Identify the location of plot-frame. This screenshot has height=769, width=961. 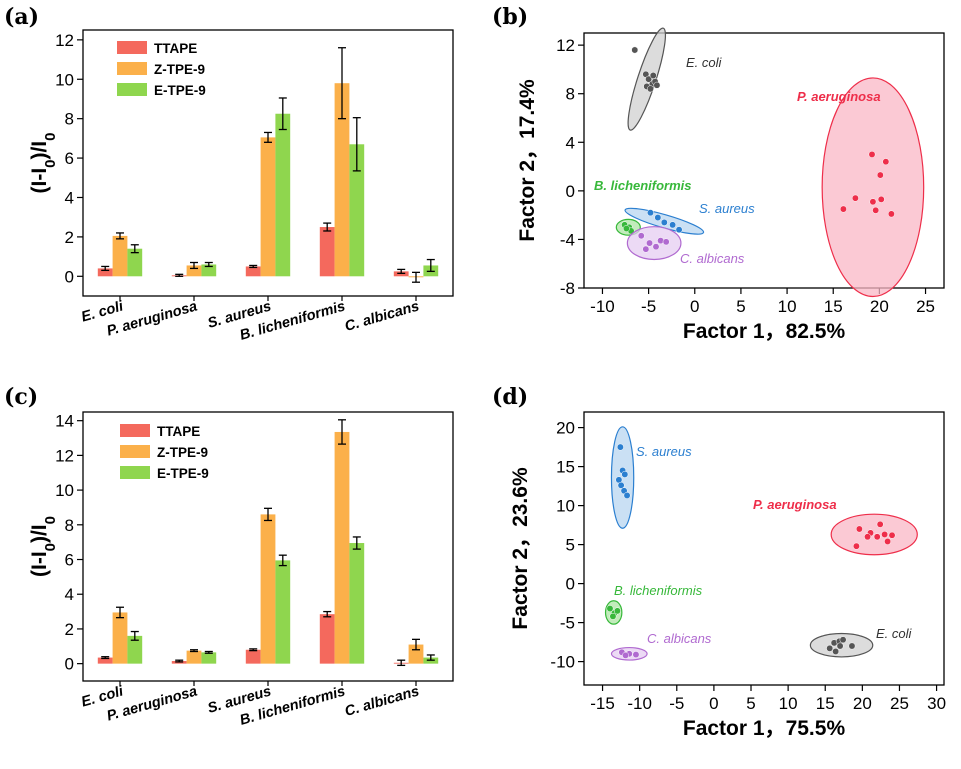
(764, 548).